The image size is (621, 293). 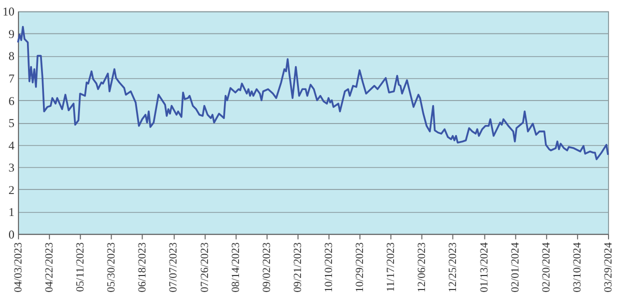 I want to click on x-tick-label: 05/11/2023, so click(x=80, y=267).